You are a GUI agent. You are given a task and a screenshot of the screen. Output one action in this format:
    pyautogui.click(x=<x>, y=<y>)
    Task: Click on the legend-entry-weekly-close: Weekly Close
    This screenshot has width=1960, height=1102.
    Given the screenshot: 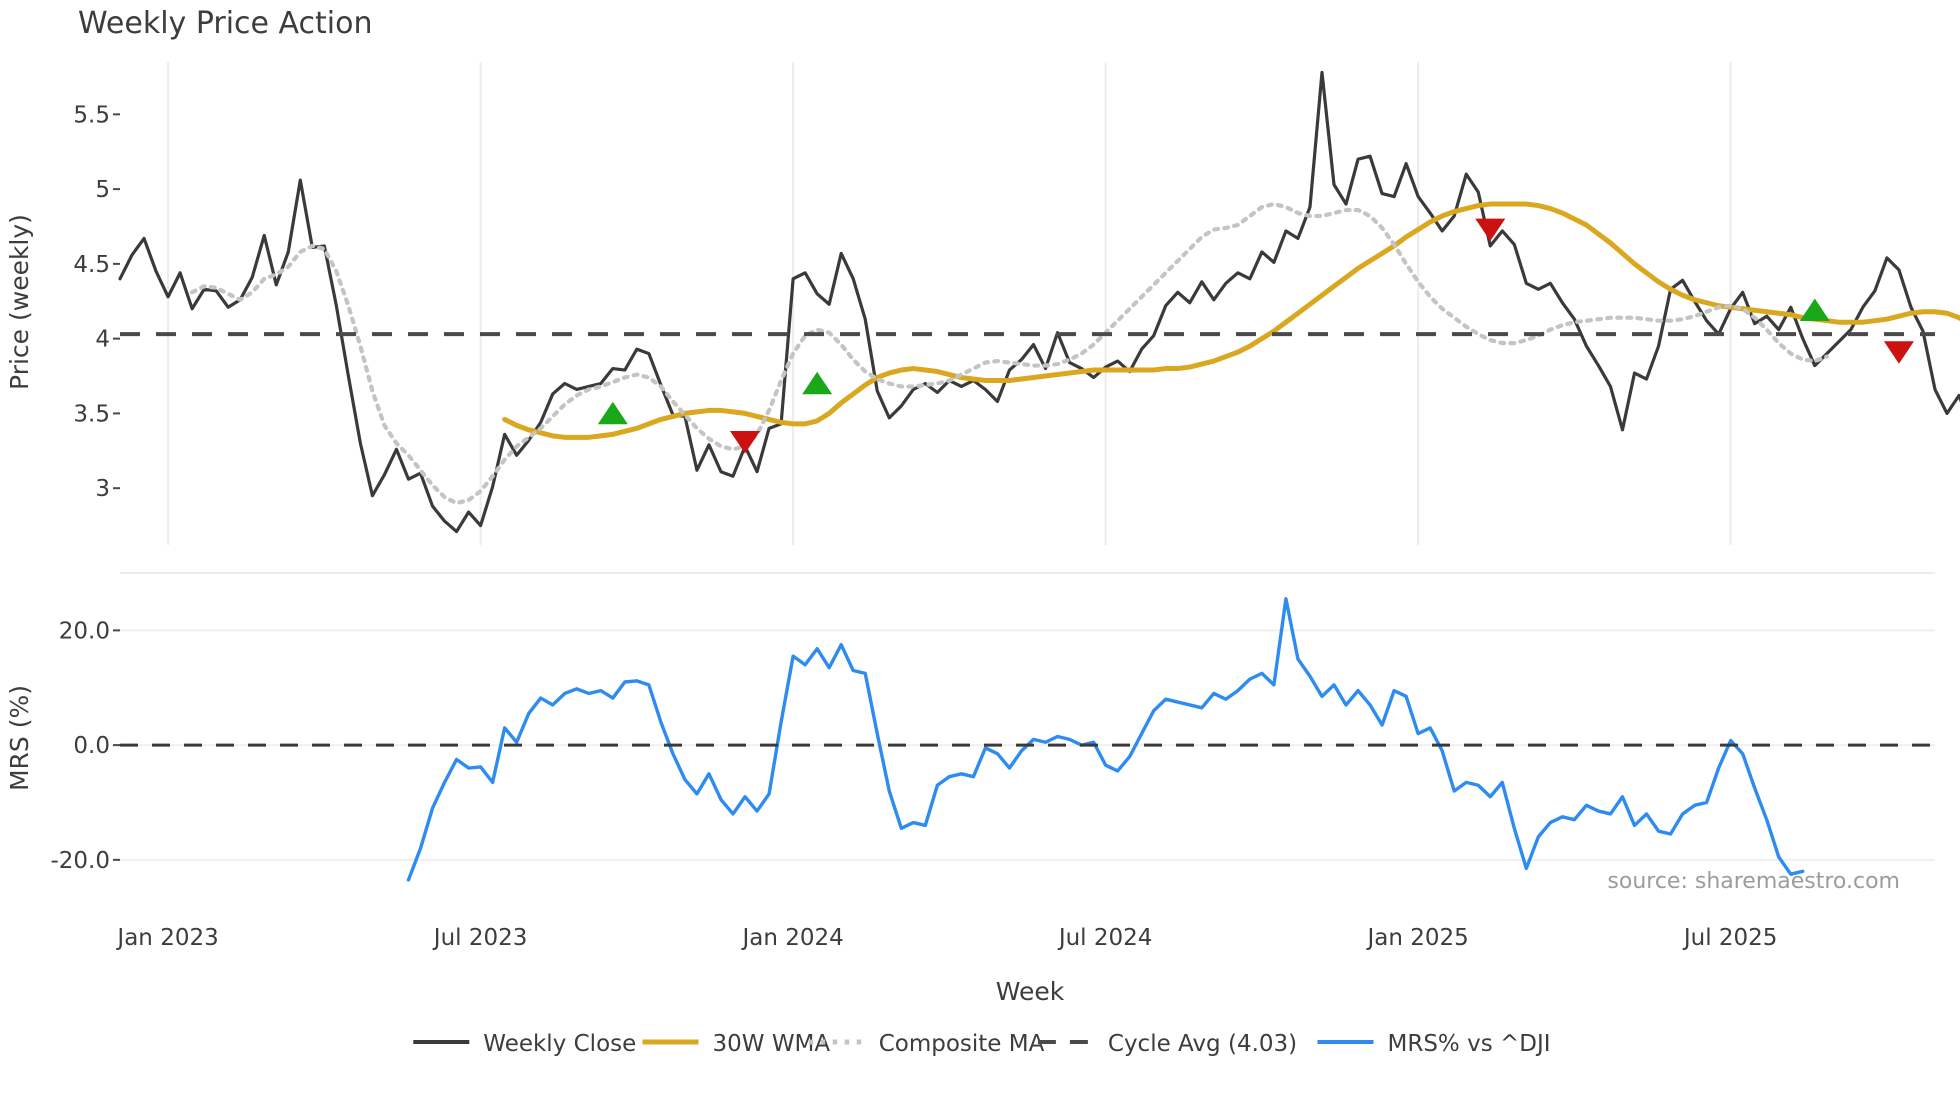 What is the action you would take?
    pyautogui.click(x=524, y=1044)
    